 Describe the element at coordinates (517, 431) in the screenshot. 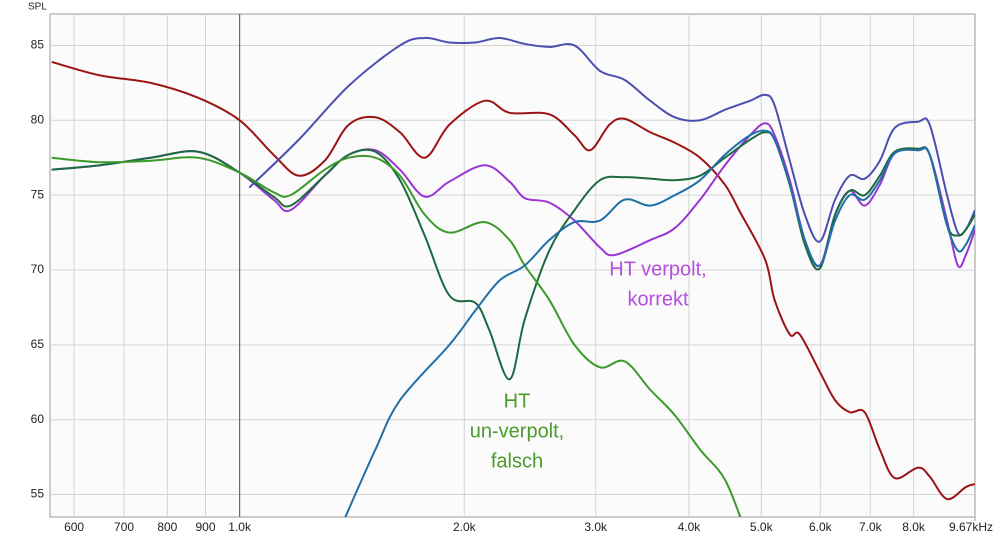

I see `annotation: un-verpolt,` at that location.